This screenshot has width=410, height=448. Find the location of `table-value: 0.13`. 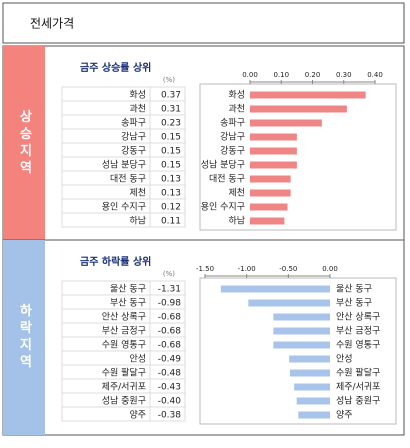

table-value: 0.13 is located at coordinates (171, 194).